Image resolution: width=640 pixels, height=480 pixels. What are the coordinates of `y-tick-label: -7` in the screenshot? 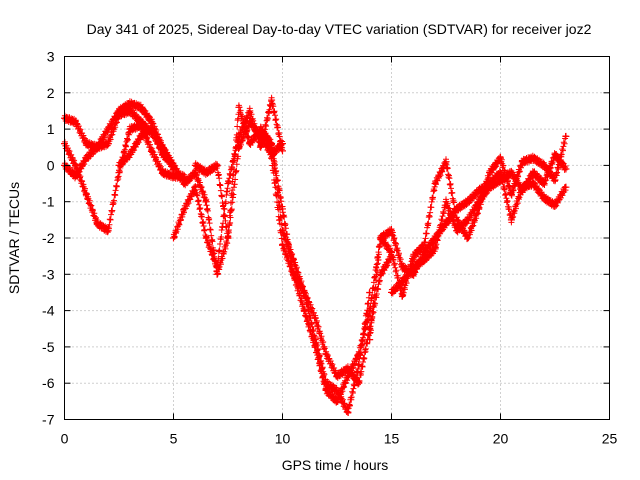 It's located at (48, 420).